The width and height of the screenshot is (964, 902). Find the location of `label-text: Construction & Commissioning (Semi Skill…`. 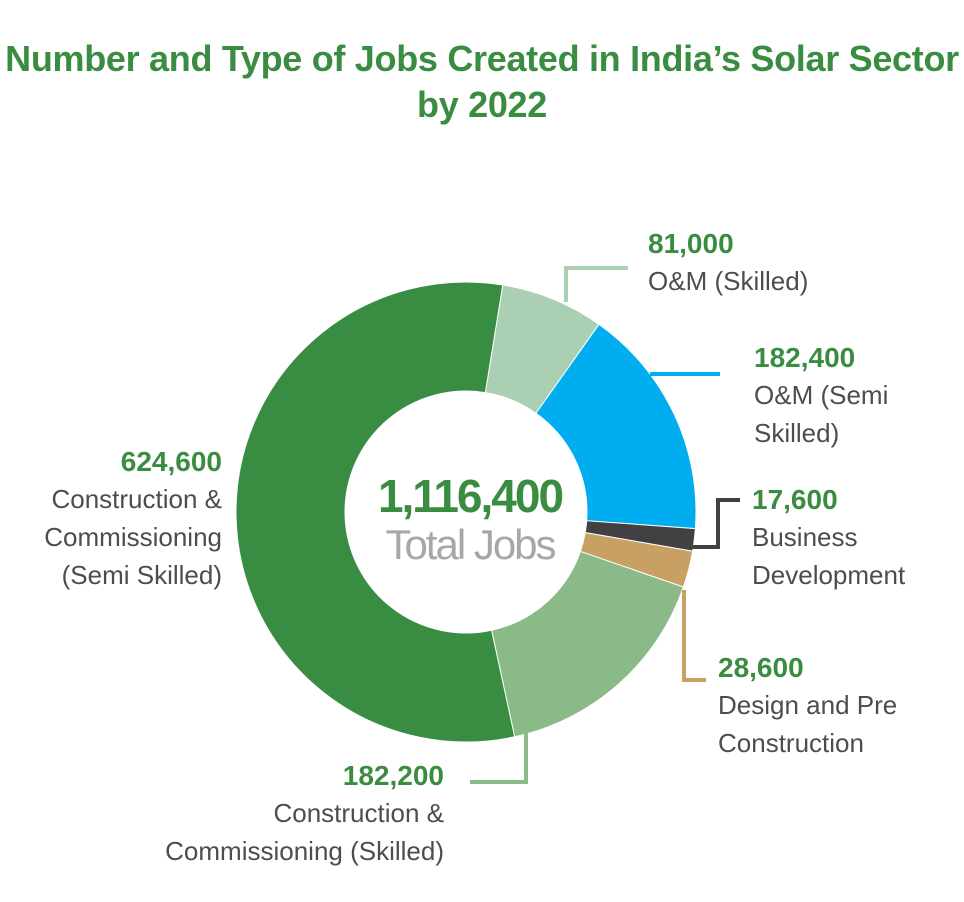

label-text: Construction & Commissioning (Semi Skill… is located at coordinates (133, 537).